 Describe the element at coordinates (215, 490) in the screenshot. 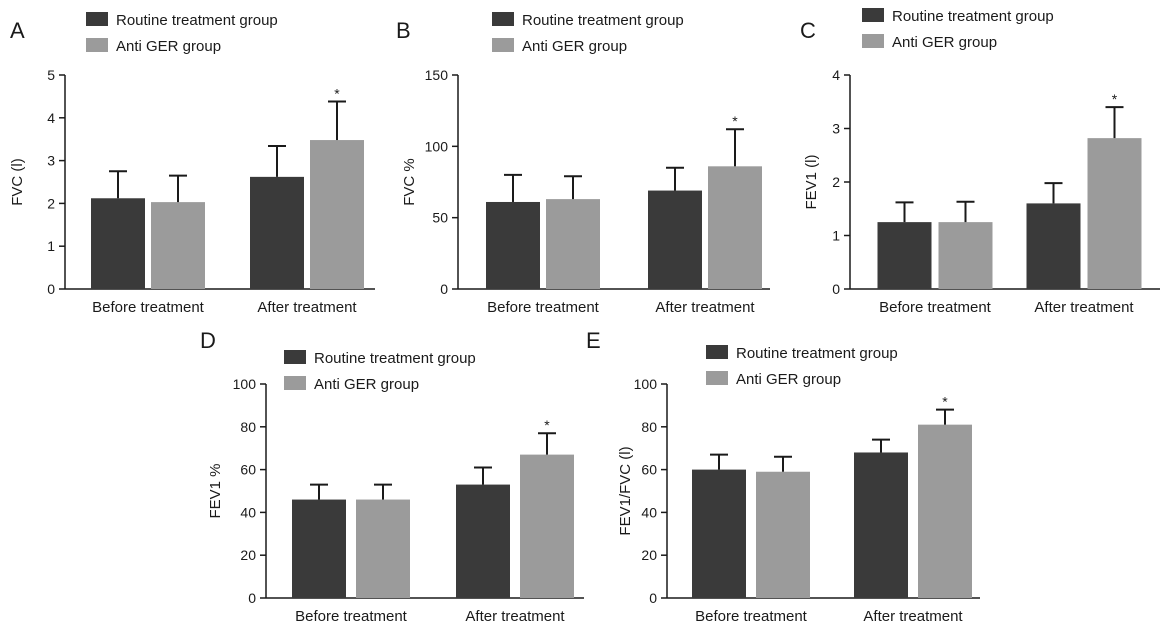

I see `y-axis-label: FEV1 %` at that location.